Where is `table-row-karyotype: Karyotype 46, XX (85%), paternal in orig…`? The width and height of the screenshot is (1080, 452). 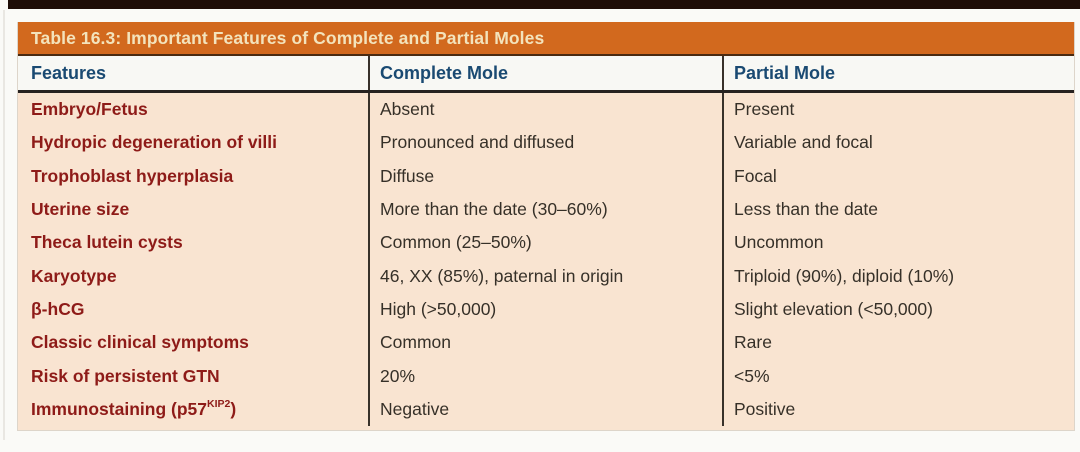 table-row-karyotype: Karyotype 46, XX (85%), paternal in orig… is located at coordinates (546, 276).